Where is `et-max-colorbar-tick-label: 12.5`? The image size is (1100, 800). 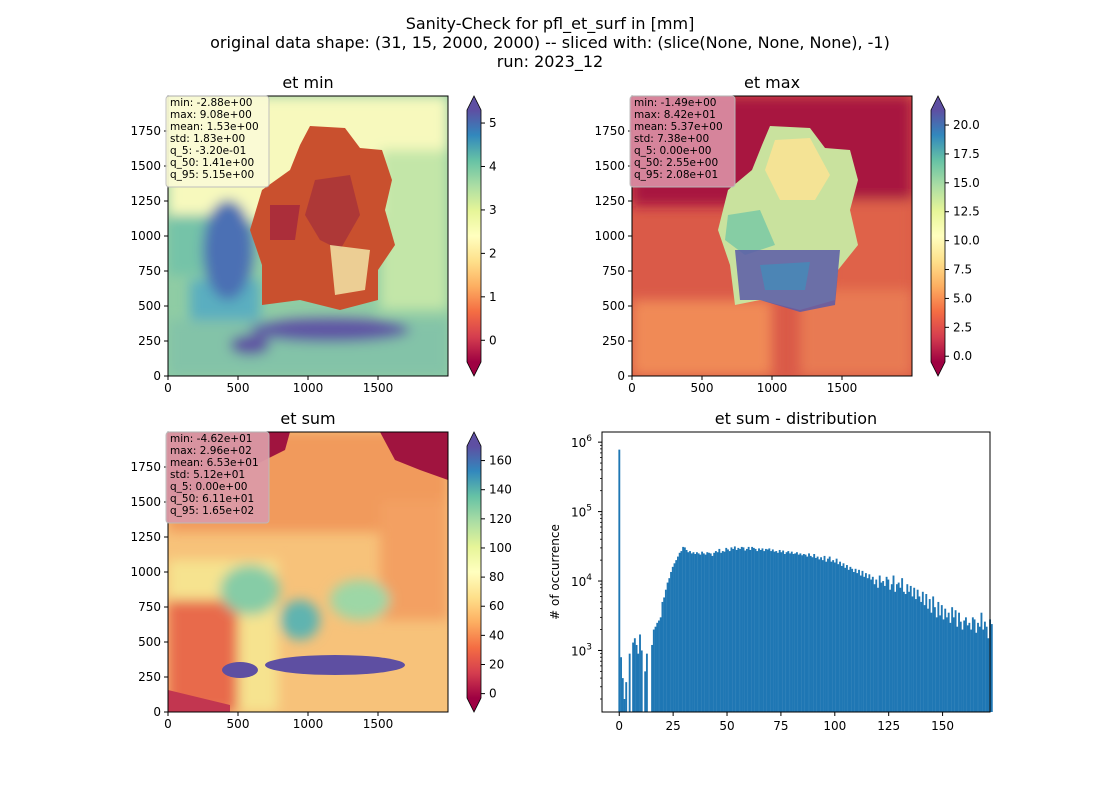 et-max-colorbar-tick-label: 12.5 is located at coordinates (966, 212).